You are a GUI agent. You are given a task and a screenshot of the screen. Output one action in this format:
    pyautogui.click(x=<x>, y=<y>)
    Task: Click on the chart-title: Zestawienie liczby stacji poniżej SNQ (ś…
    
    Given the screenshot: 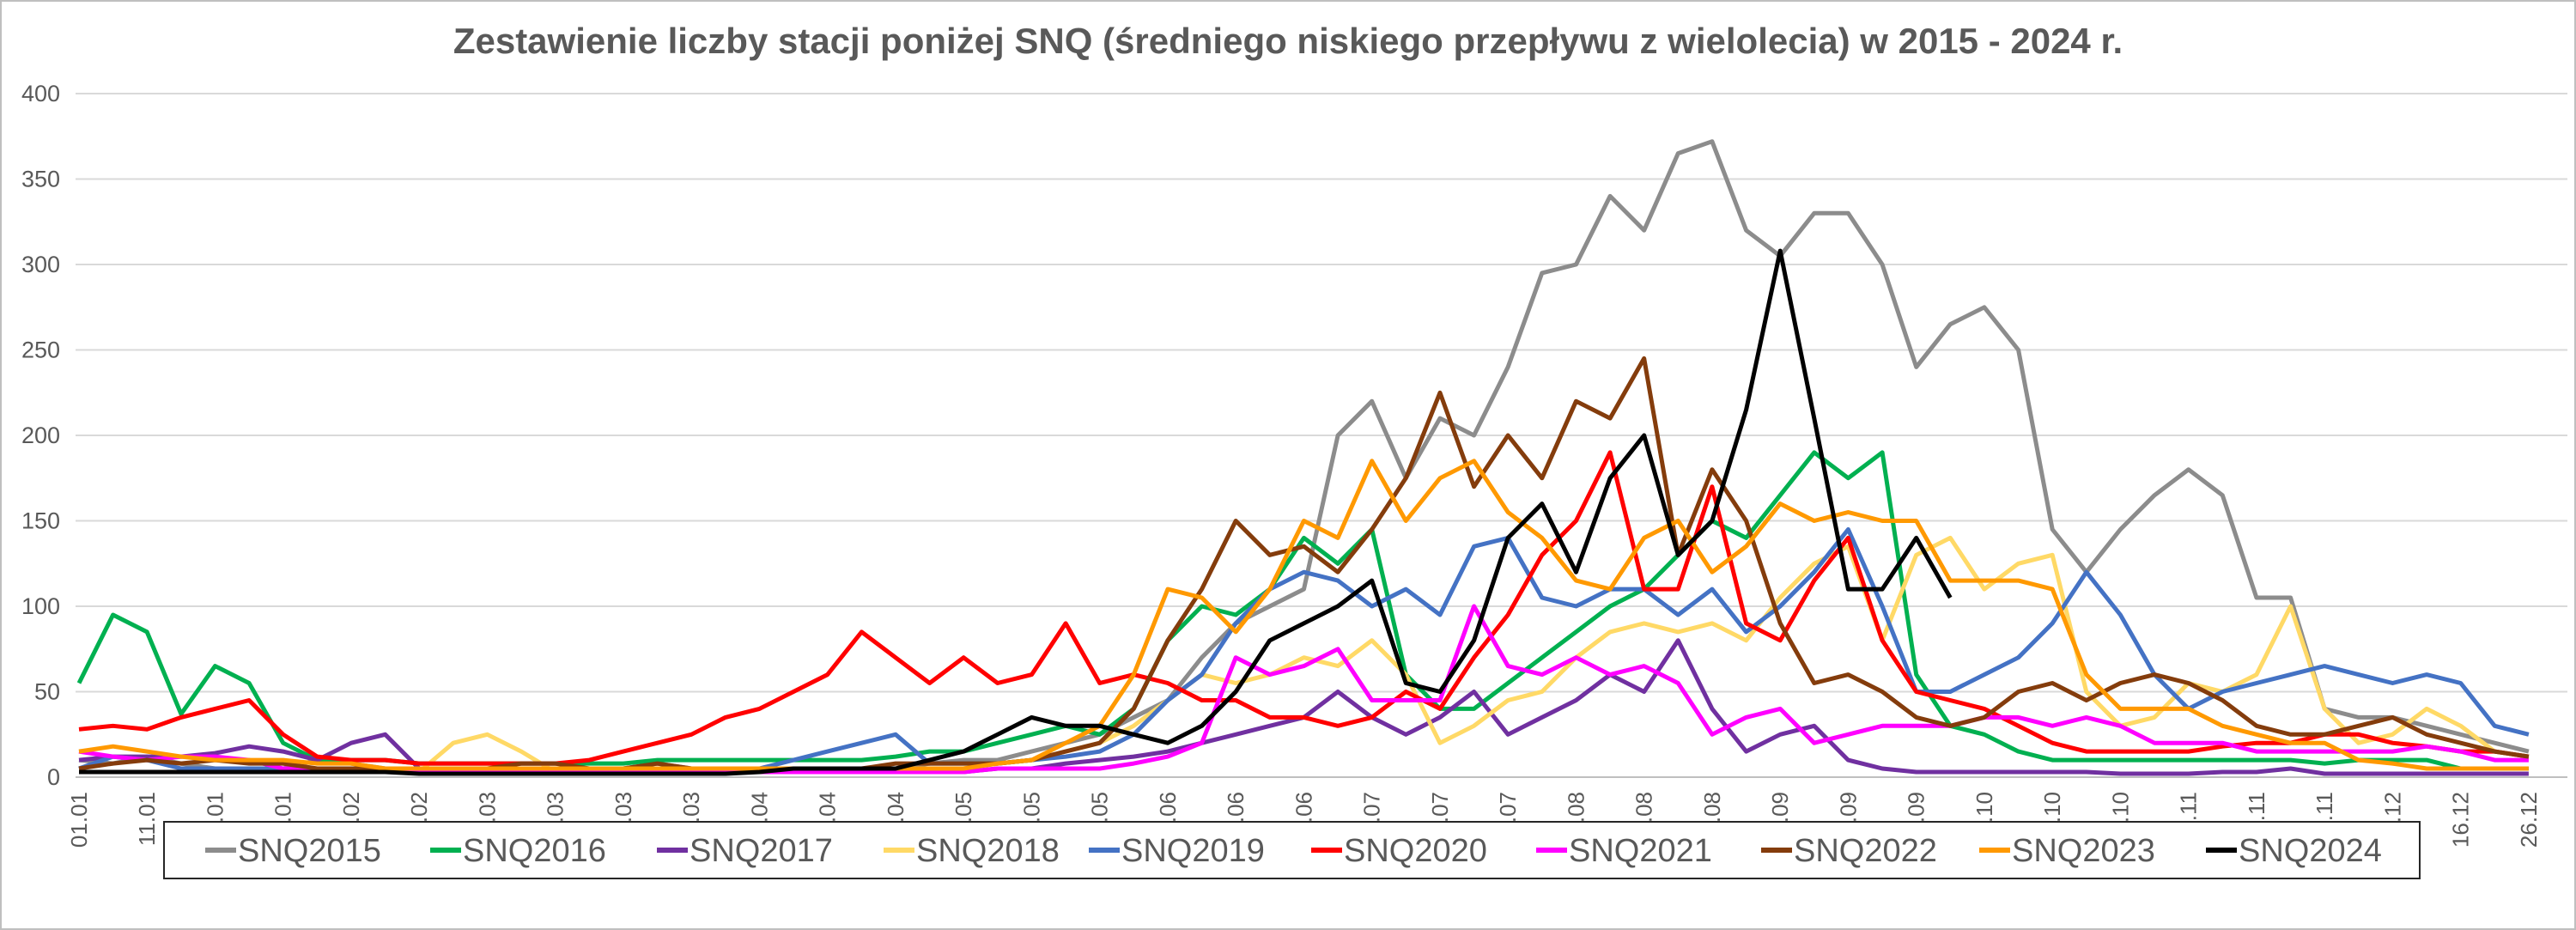 What is the action you would take?
    pyautogui.click(x=1288, y=41)
    